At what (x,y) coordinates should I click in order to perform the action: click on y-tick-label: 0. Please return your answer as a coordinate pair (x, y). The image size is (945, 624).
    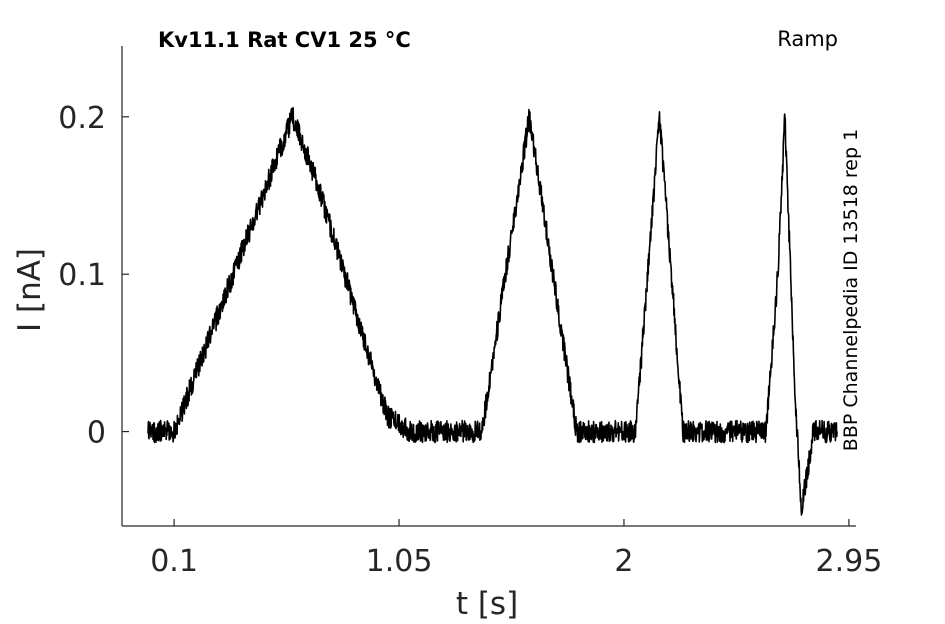
    Looking at the image, I should click on (96, 433).